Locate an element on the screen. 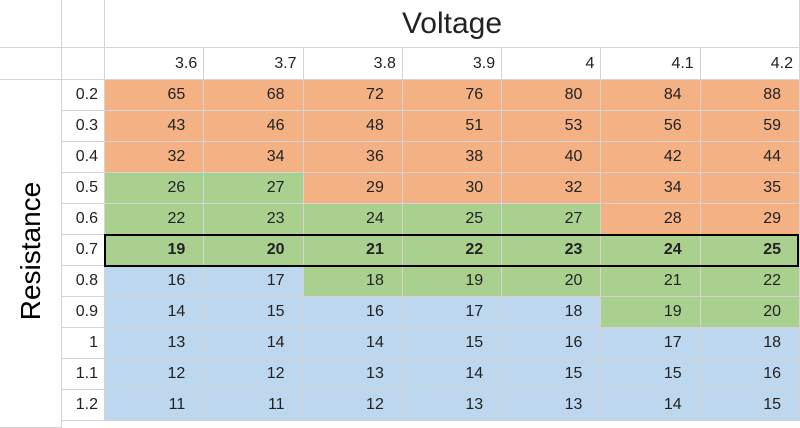 This screenshot has width=800, height=428. resistance-label: 0.8 is located at coordinates (83, 281).